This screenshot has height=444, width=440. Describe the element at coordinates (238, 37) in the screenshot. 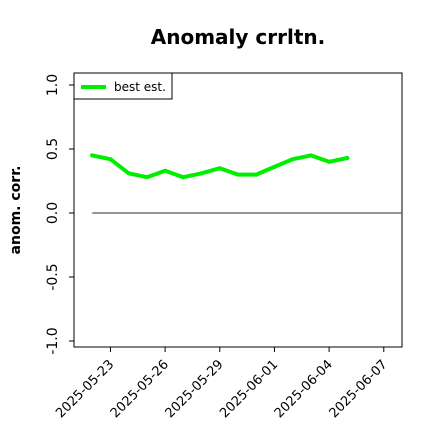

I see `chart-title: Anomaly crrltn.` at that location.